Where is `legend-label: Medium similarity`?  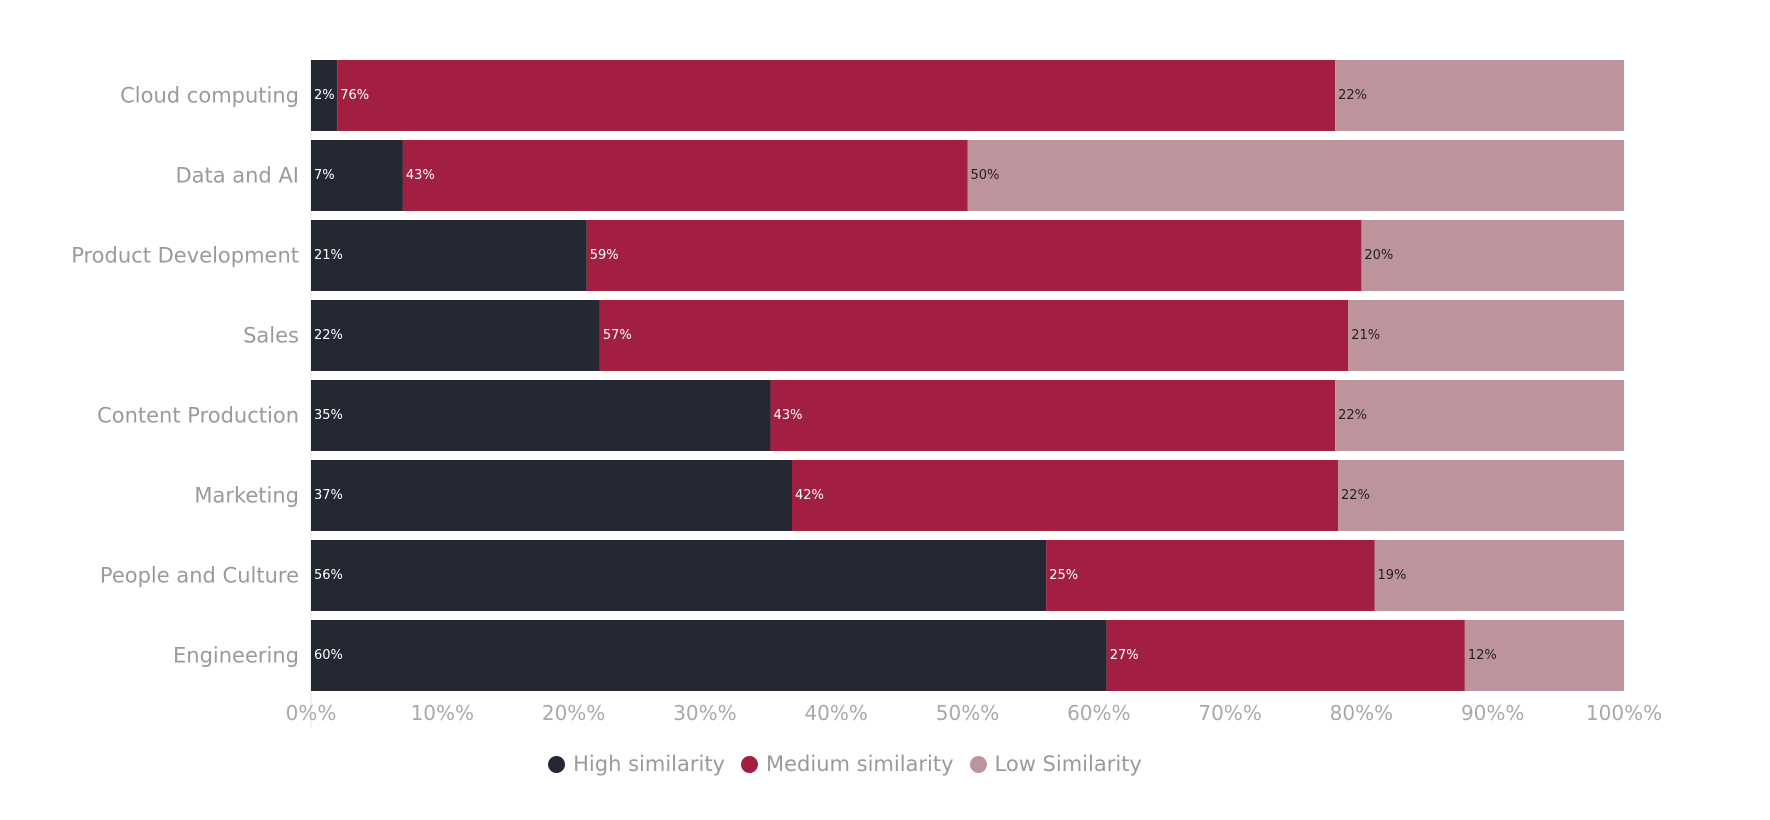
legend-label: Medium similarity is located at coordinates (859, 764).